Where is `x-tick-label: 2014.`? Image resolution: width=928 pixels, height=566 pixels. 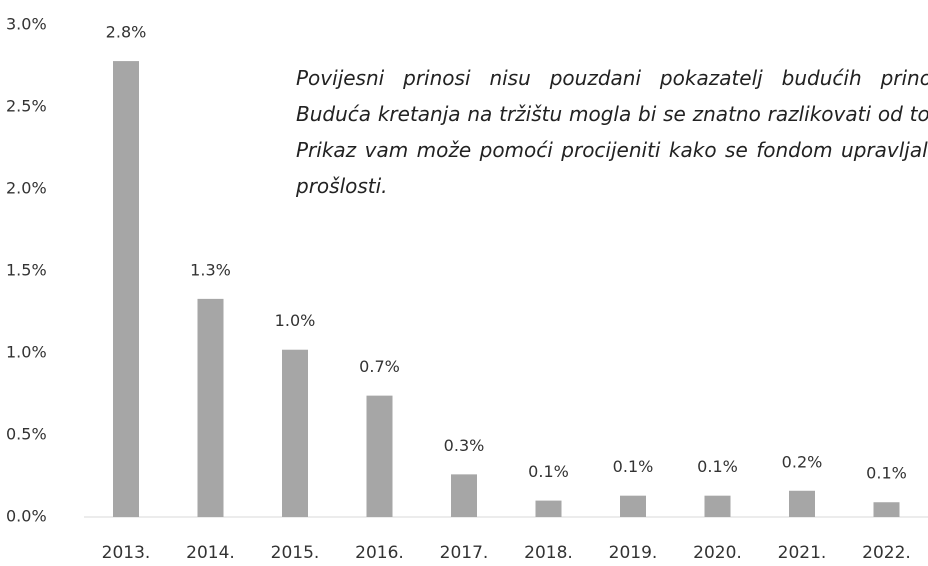 x-tick-label: 2014. is located at coordinates (210, 553).